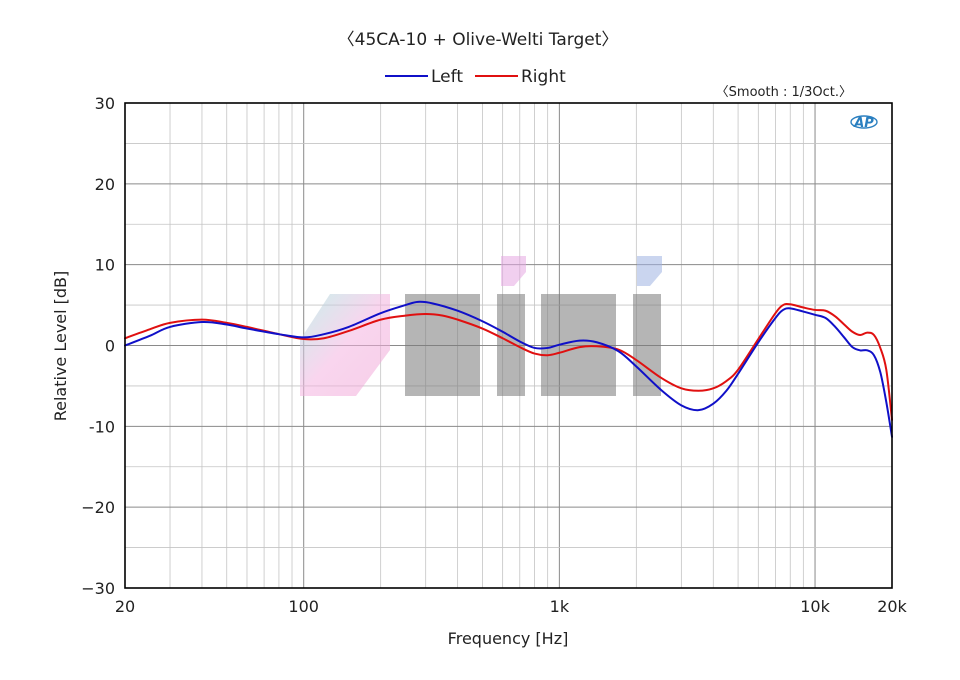  Describe the element at coordinates (447, 77) in the screenshot. I see `legend-label-left: Left` at that location.